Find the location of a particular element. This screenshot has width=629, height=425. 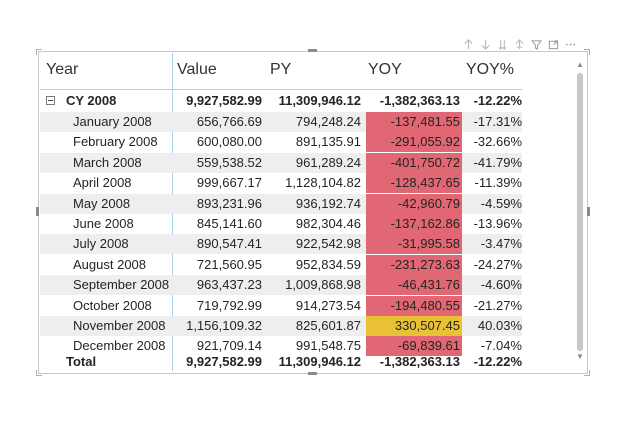

scroll-down-icon: ▼ is located at coordinates (580, 356).